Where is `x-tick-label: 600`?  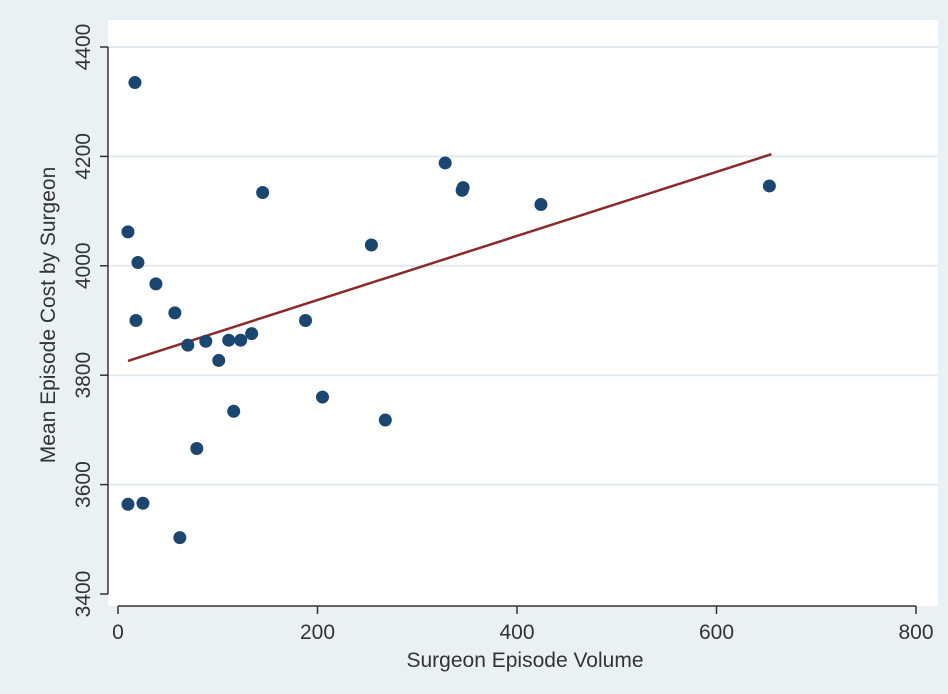
x-tick-label: 600 is located at coordinates (716, 632).